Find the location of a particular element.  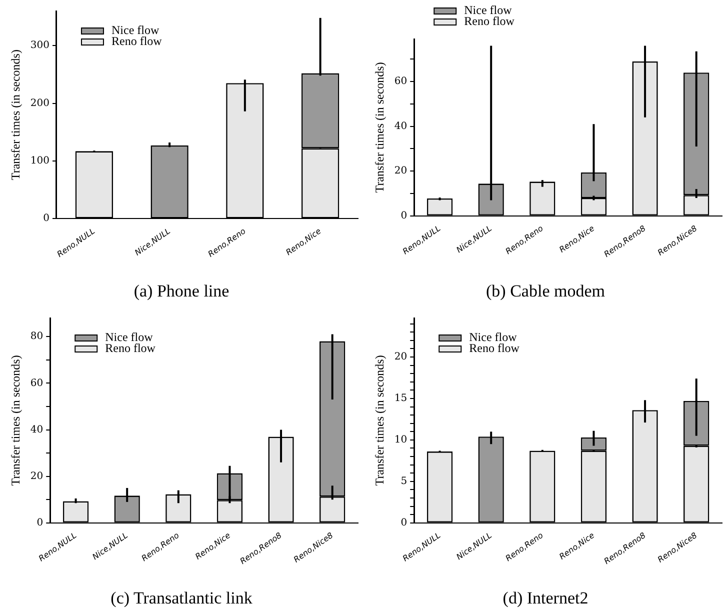

text: (a) Phone line is located at coordinates (182, 290).